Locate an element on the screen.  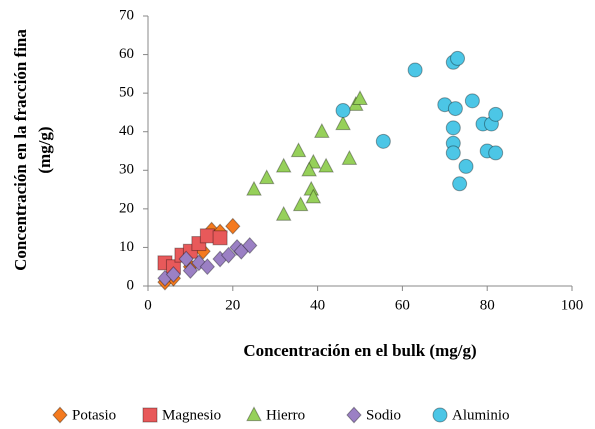
x-tick-label: 40 is located at coordinates (317, 305).